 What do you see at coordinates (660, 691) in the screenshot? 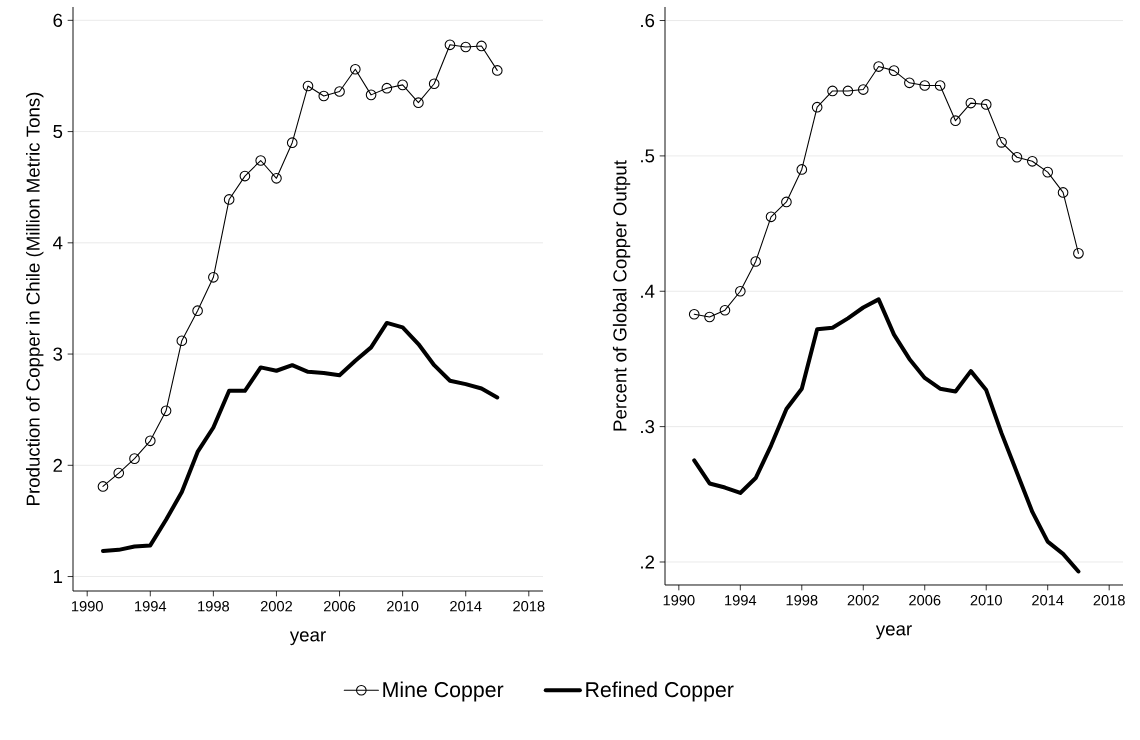
I see `legend-label: Refined Copper` at bounding box center [660, 691].